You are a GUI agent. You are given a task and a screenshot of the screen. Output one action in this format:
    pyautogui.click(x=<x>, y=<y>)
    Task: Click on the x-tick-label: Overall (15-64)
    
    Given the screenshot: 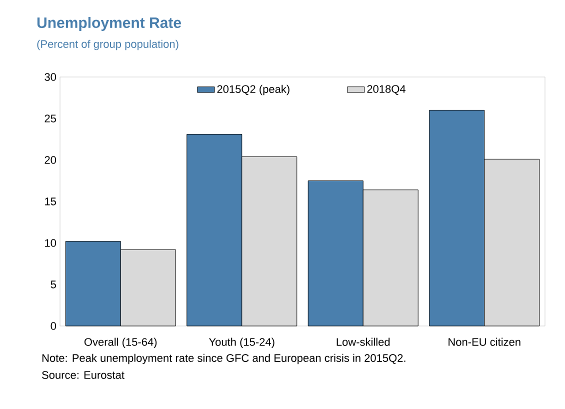 What is the action you would take?
    pyautogui.click(x=120, y=343)
    